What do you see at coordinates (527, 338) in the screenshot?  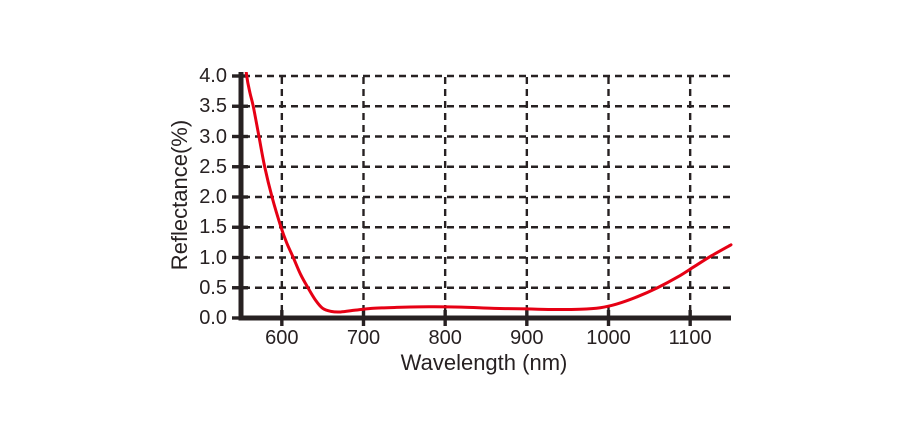 I see `x-tick-label: 900` at bounding box center [527, 338].